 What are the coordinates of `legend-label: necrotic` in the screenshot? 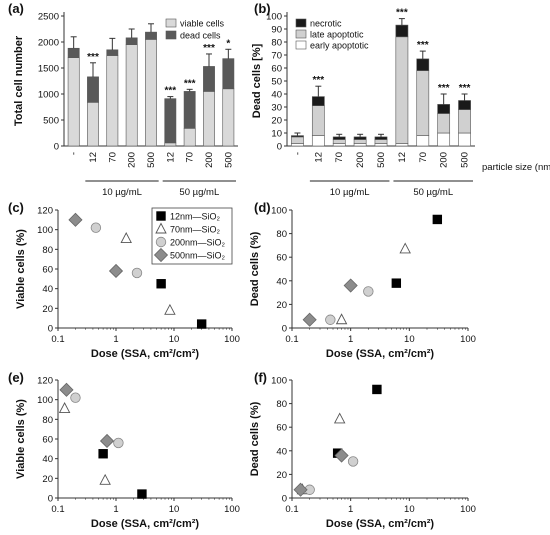 It's located at (326, 24).